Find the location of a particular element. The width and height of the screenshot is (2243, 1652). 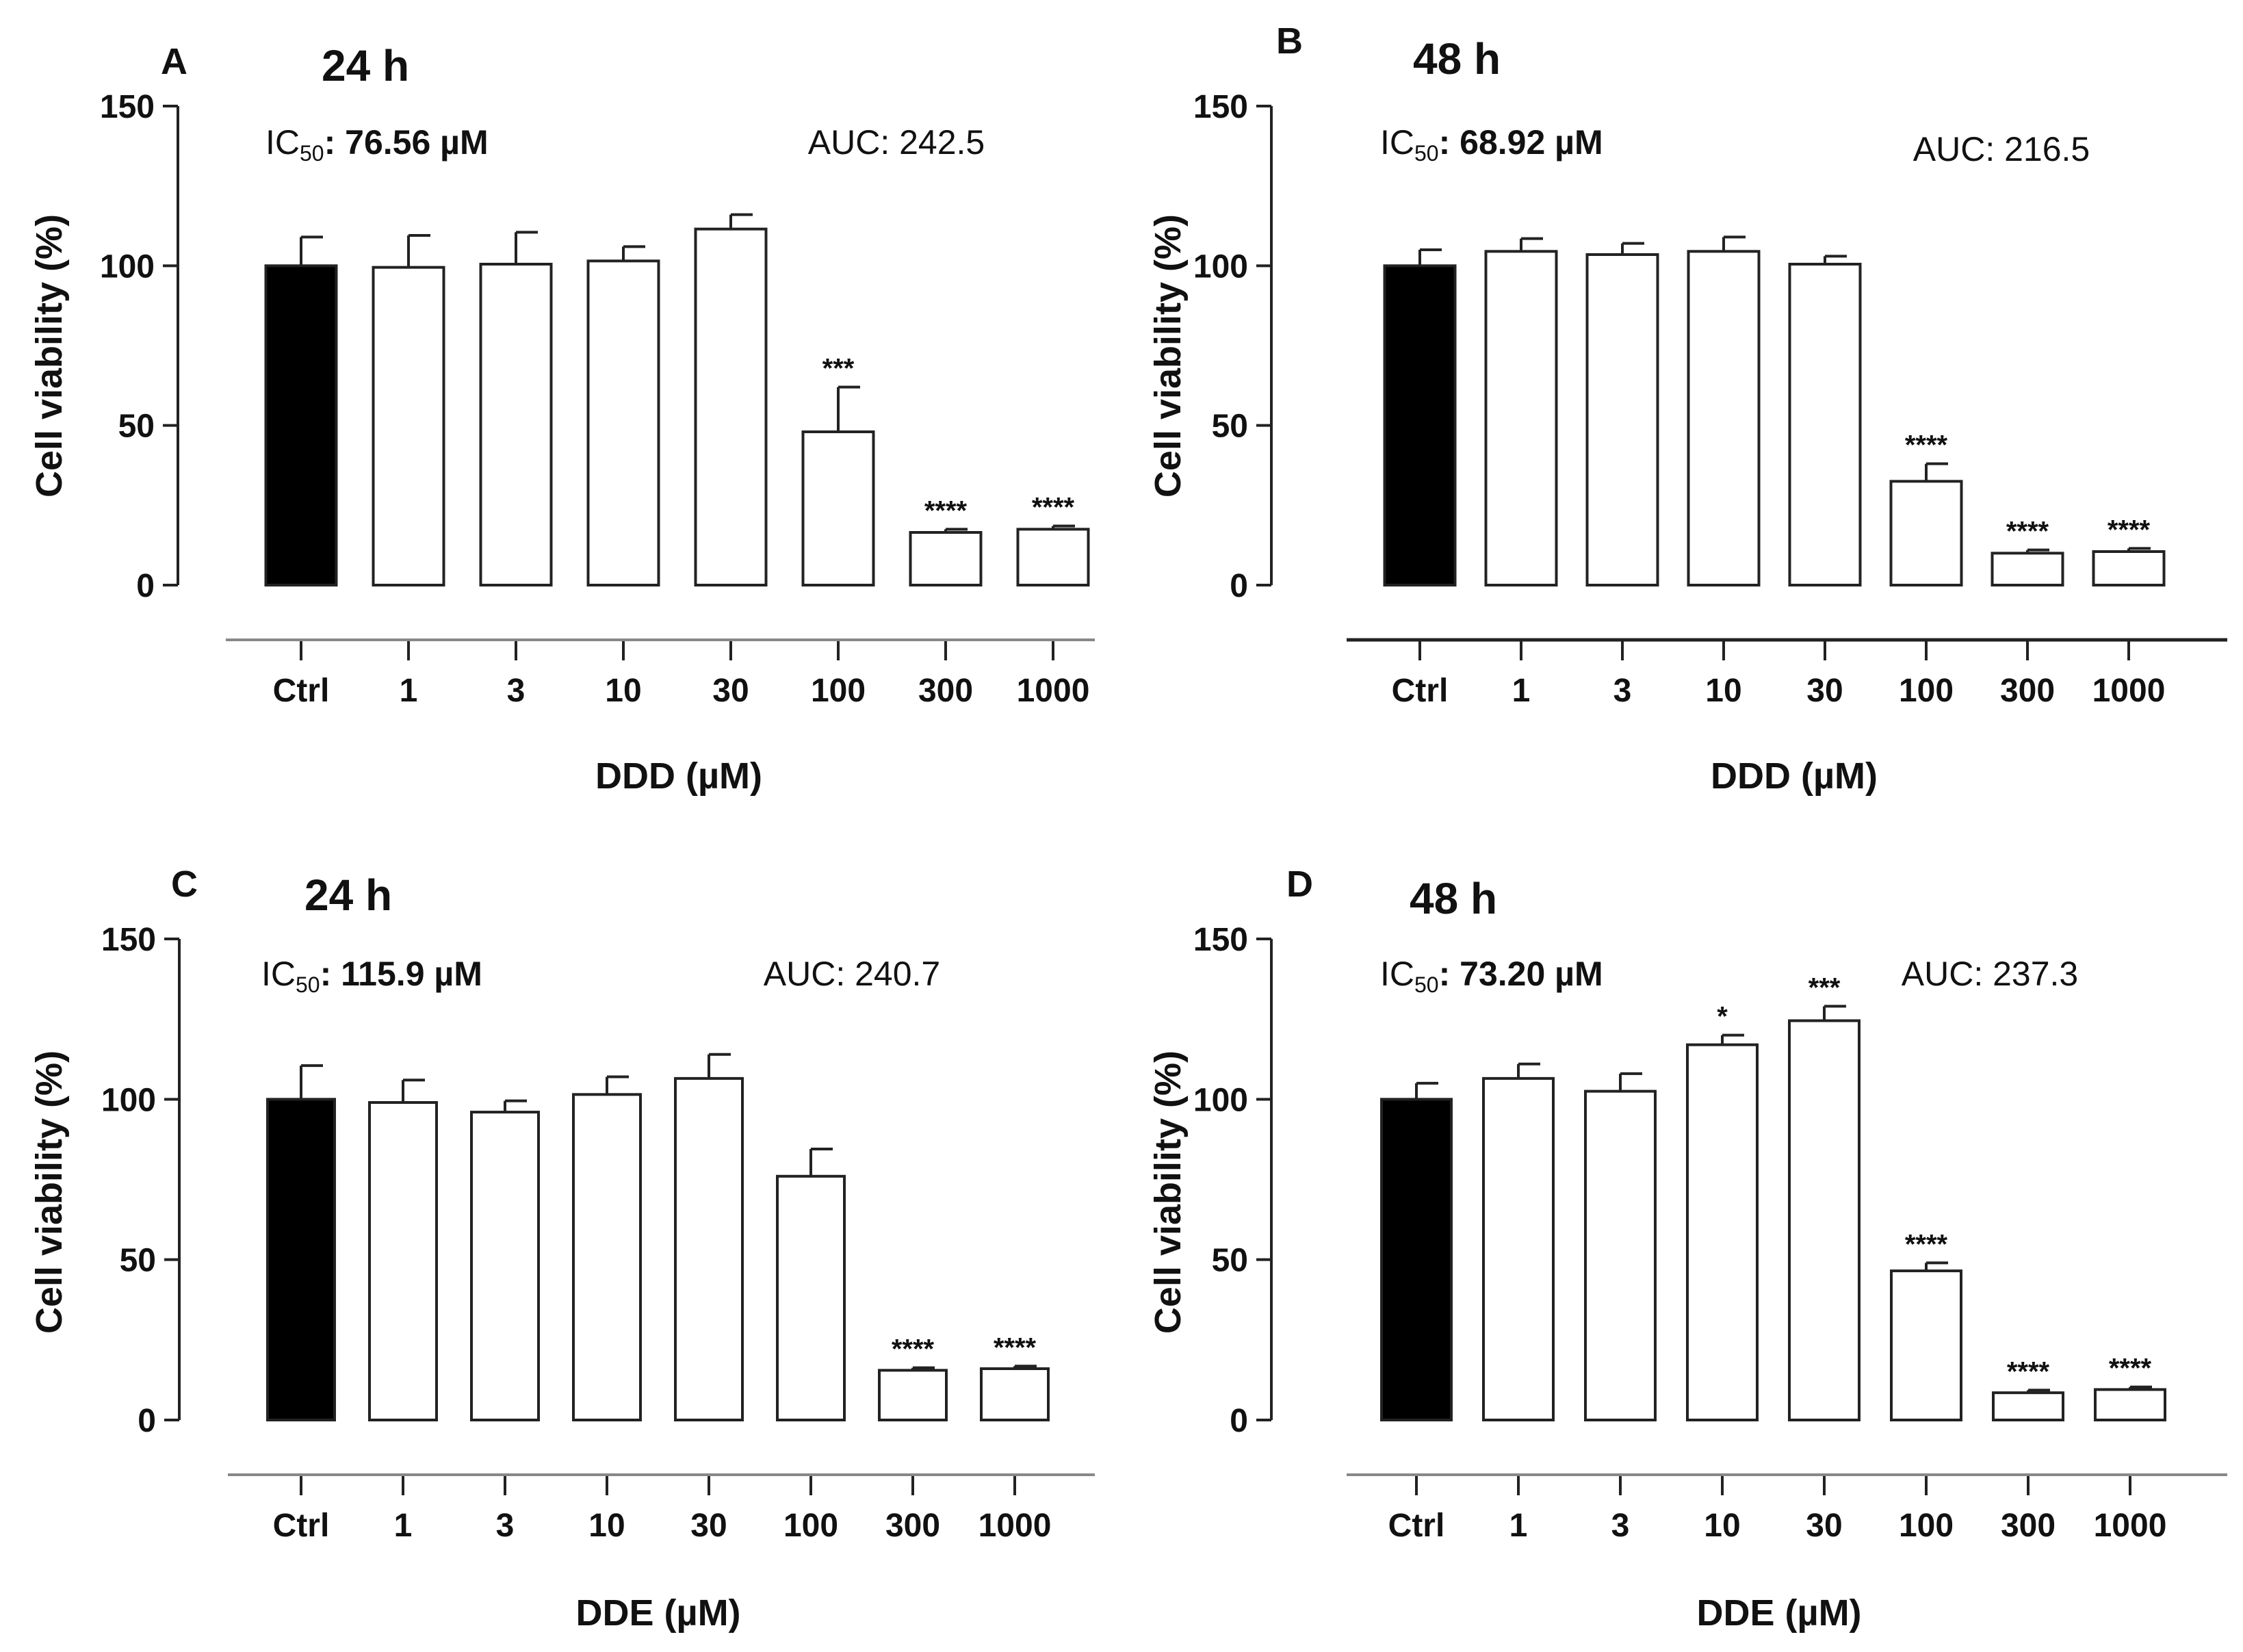

panel-letter: B is located at coordinates (1289, 41).